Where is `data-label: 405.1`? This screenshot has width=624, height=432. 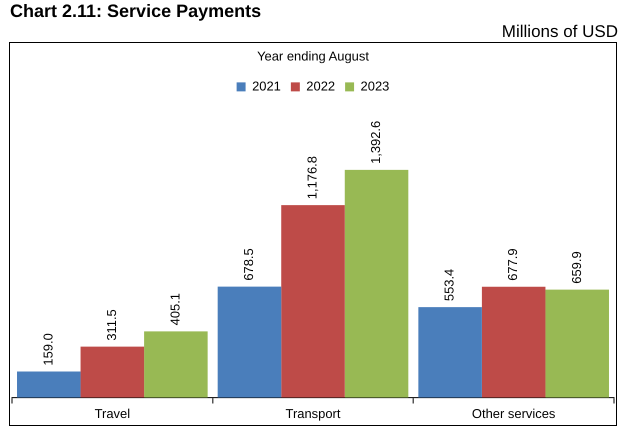 data-label: 405.1 is located at coordinates (174, 309).